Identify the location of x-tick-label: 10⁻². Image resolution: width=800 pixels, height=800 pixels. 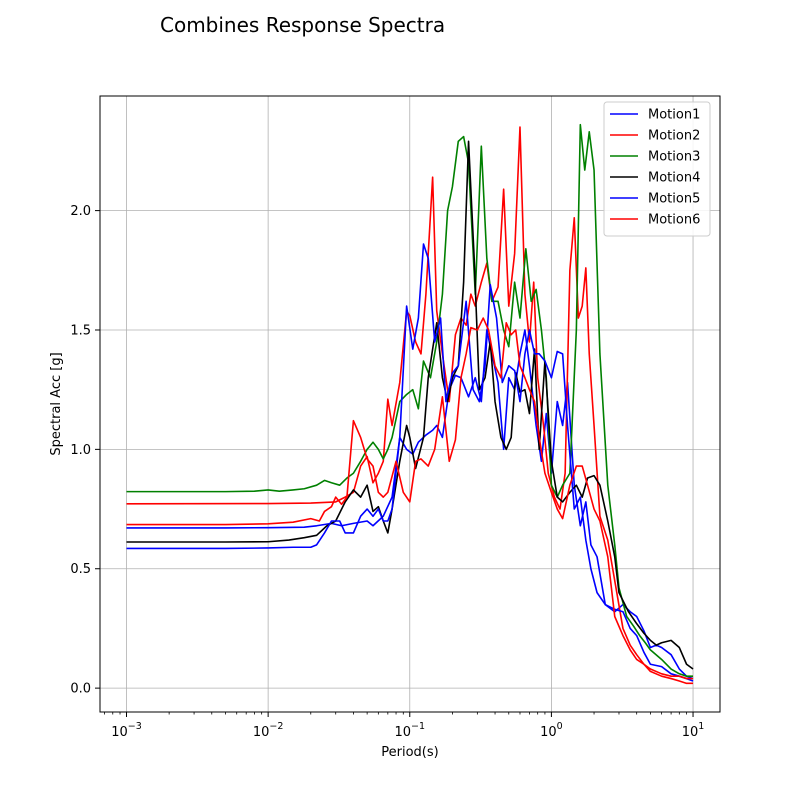
(268, 730).